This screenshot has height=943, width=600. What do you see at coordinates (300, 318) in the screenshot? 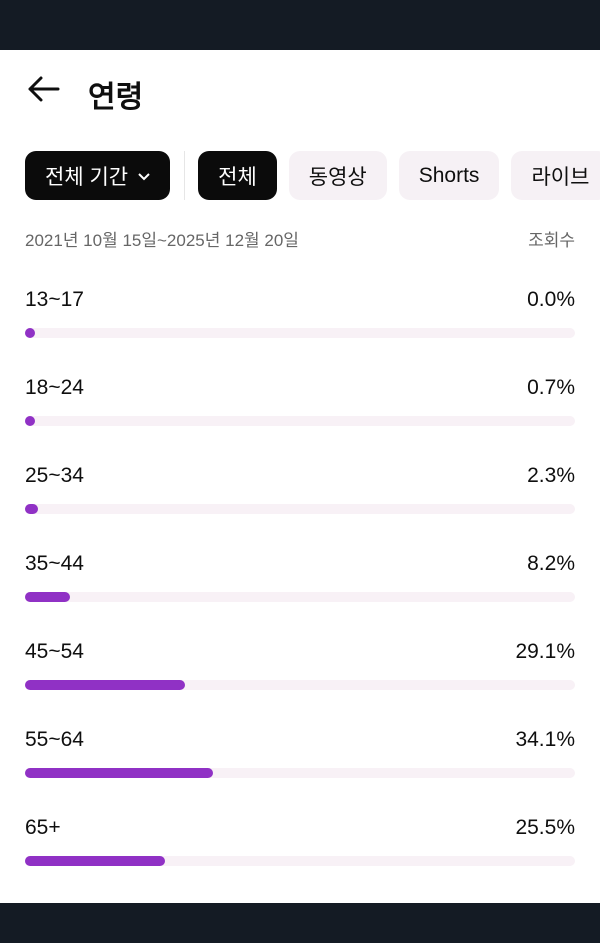
I see `age-row: 13~17 0.0%` at bounding box center [300, 318].